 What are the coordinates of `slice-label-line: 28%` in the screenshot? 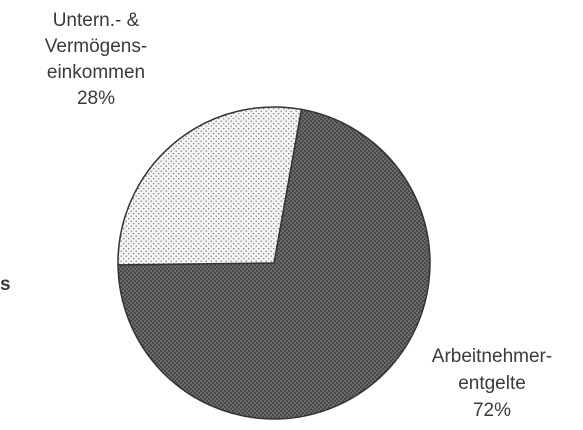 It's located at (96, 98).